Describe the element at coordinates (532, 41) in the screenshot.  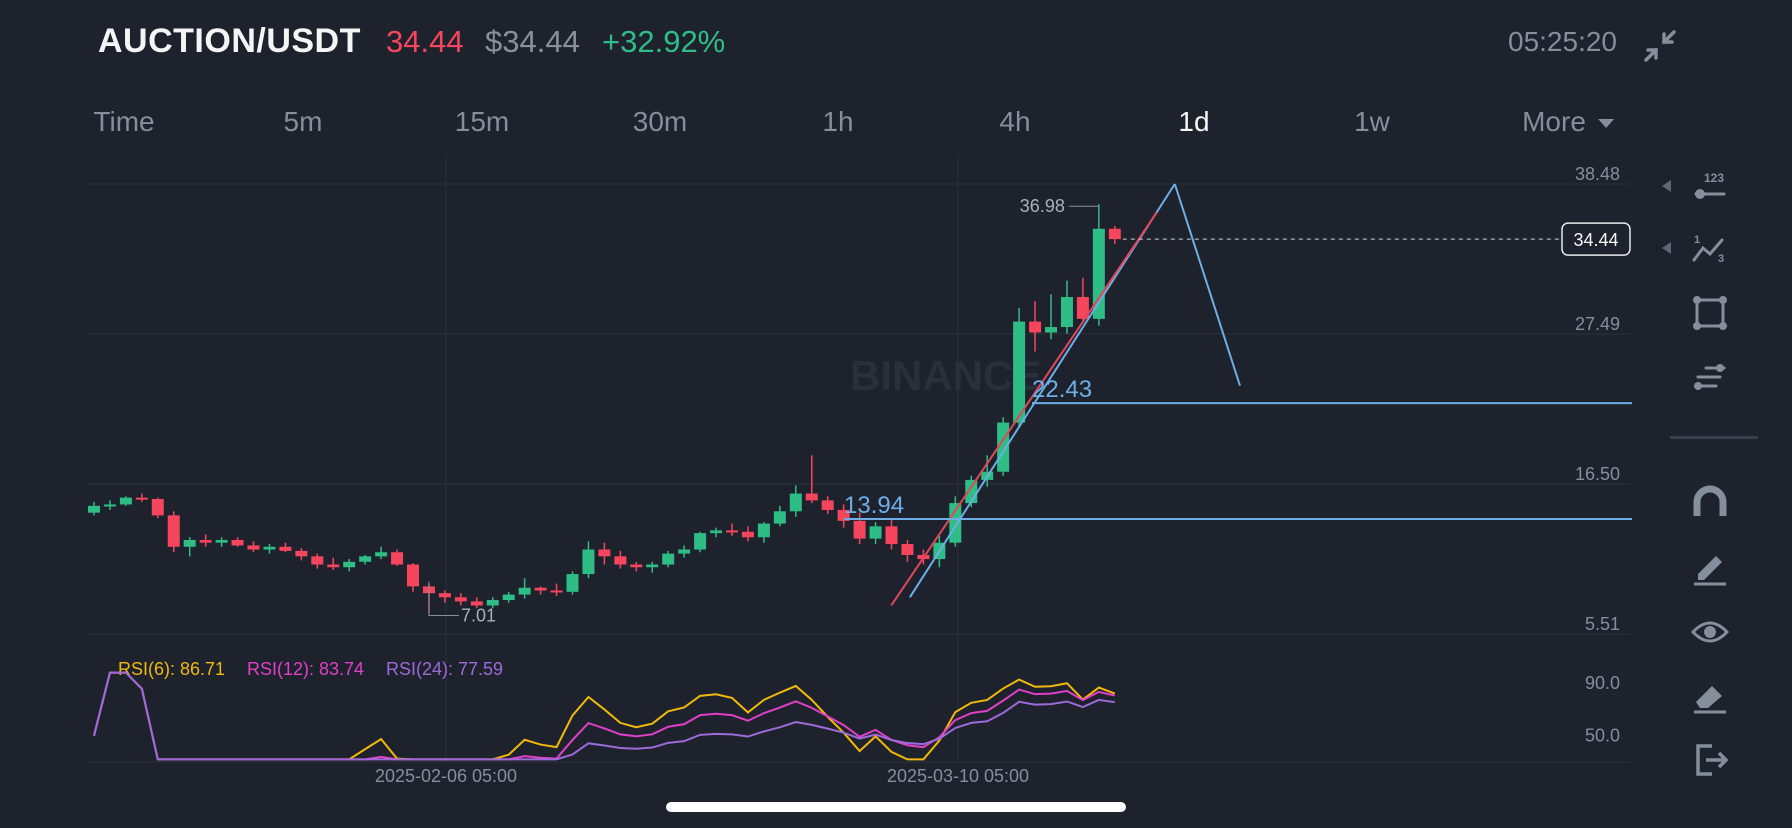
I see `usd-price: $34.44` at that location.